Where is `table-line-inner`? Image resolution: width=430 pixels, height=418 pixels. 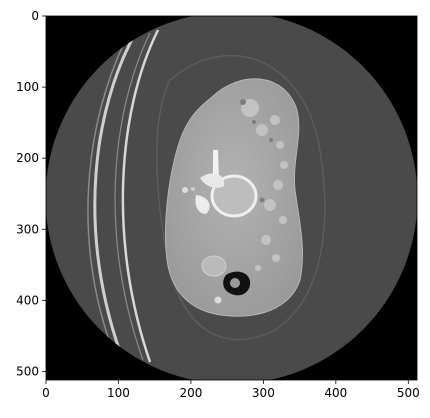
table-line-inner is located at coordinates (140, 196).